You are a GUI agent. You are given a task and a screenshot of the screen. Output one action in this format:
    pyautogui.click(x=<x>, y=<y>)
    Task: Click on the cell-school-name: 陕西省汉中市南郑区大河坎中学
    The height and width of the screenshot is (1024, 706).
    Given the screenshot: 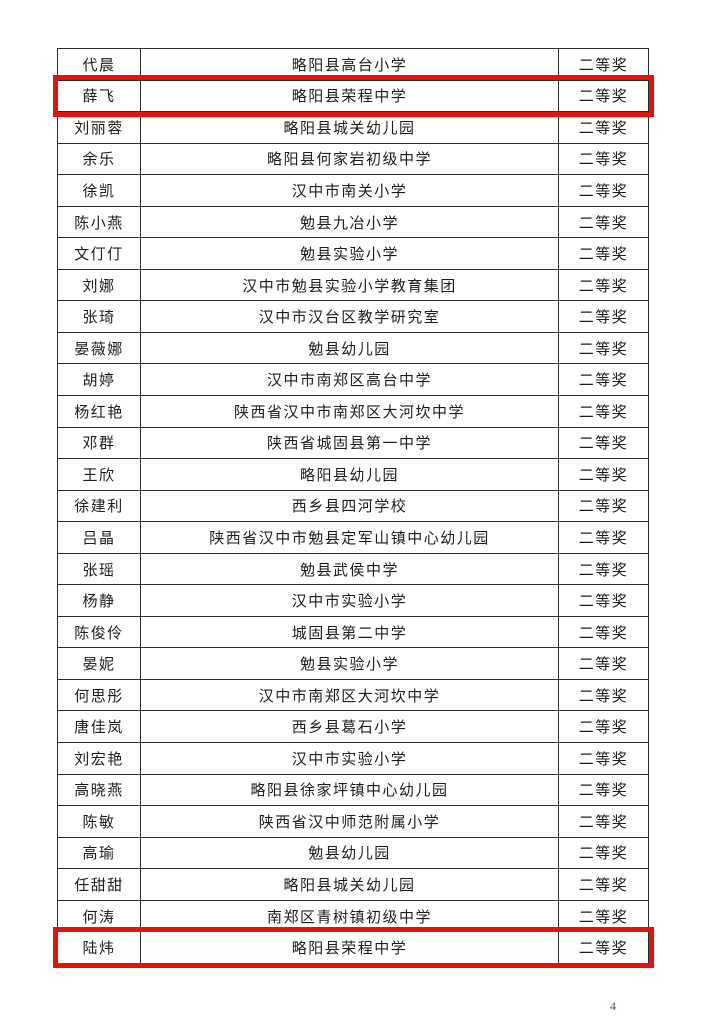 What is the action you would take?
    pyautogui.click(x=349, y=411)
    